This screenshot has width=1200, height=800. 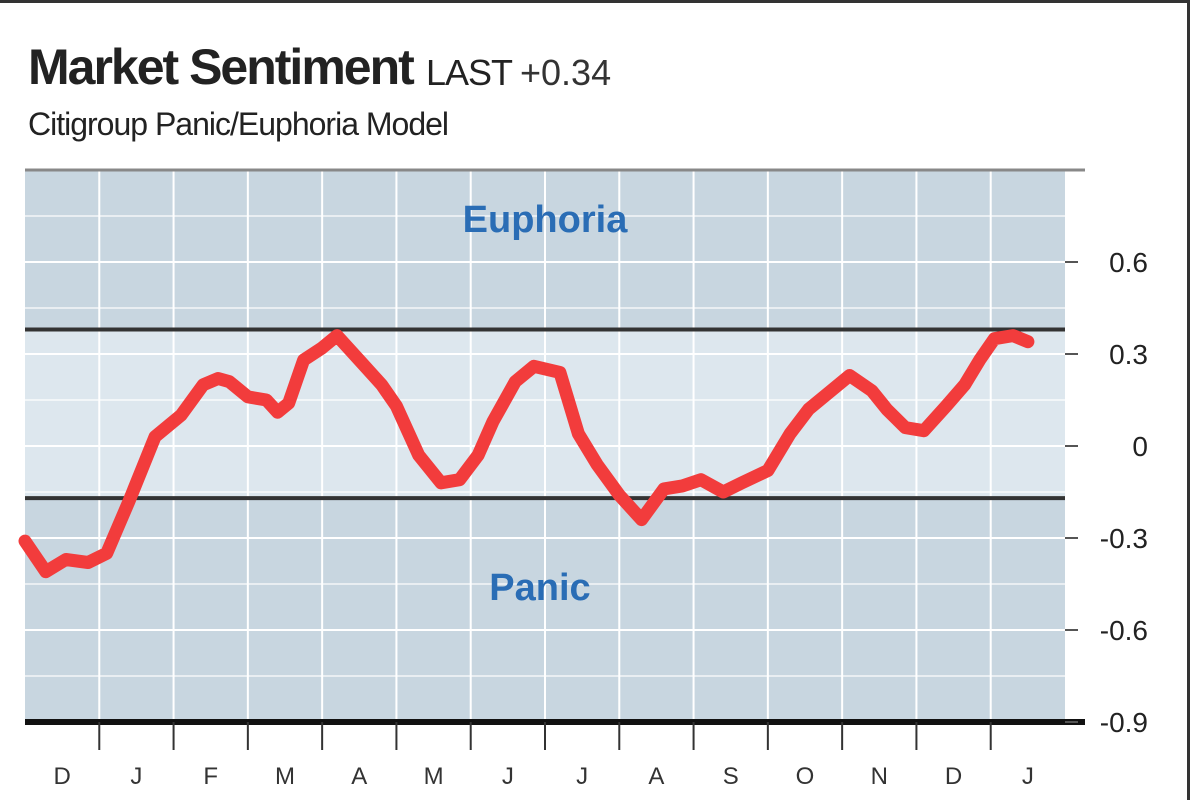 What do you see at coordinates (805, 776) in the screenshot?
I see `x-tick-label: O` at bounding box center [805, 776].